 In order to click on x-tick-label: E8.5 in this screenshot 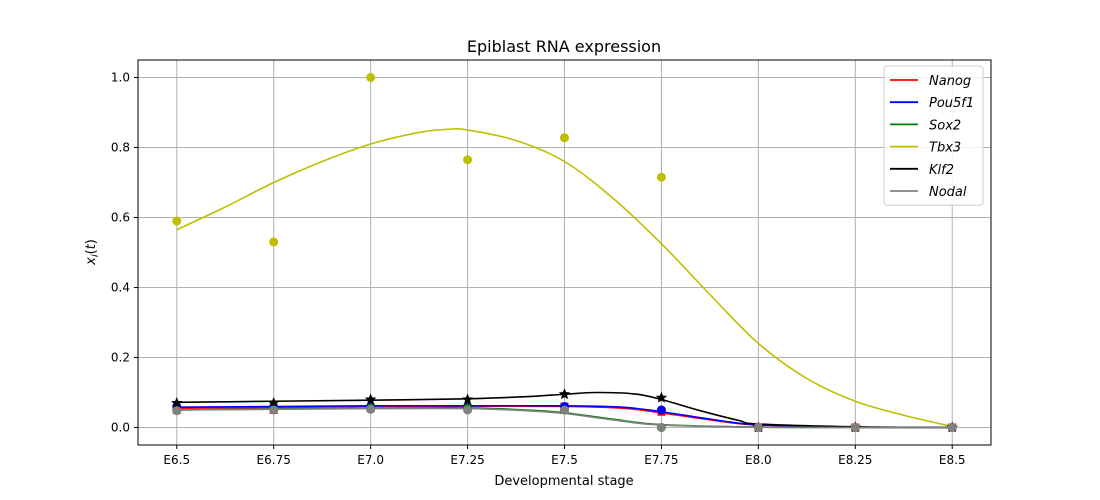, I will do `click(952, 460)`.